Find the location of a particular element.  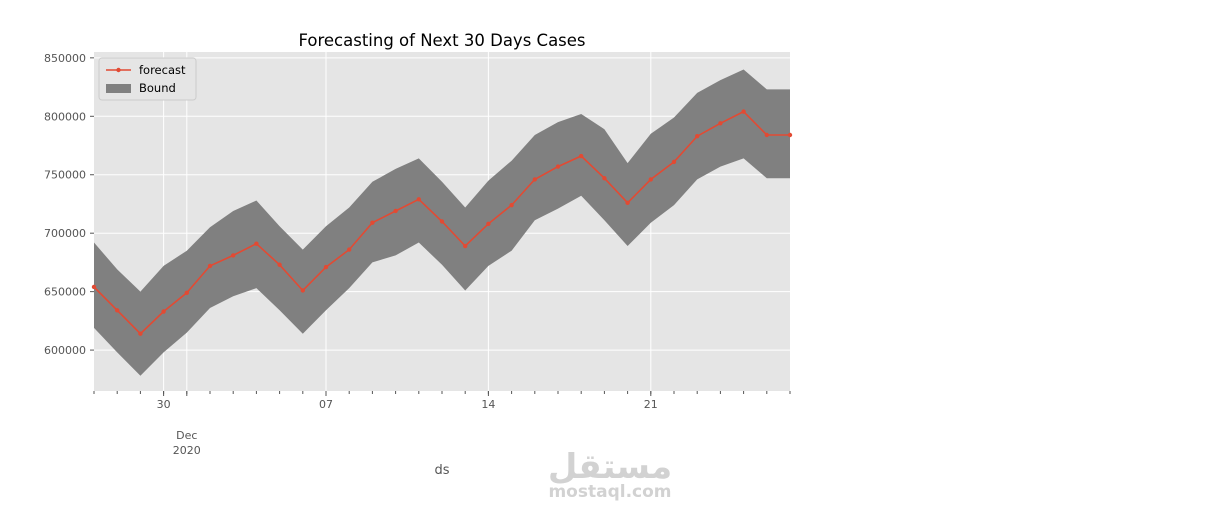

y-tick-label: 750000 is located at coordinates (65, 175).